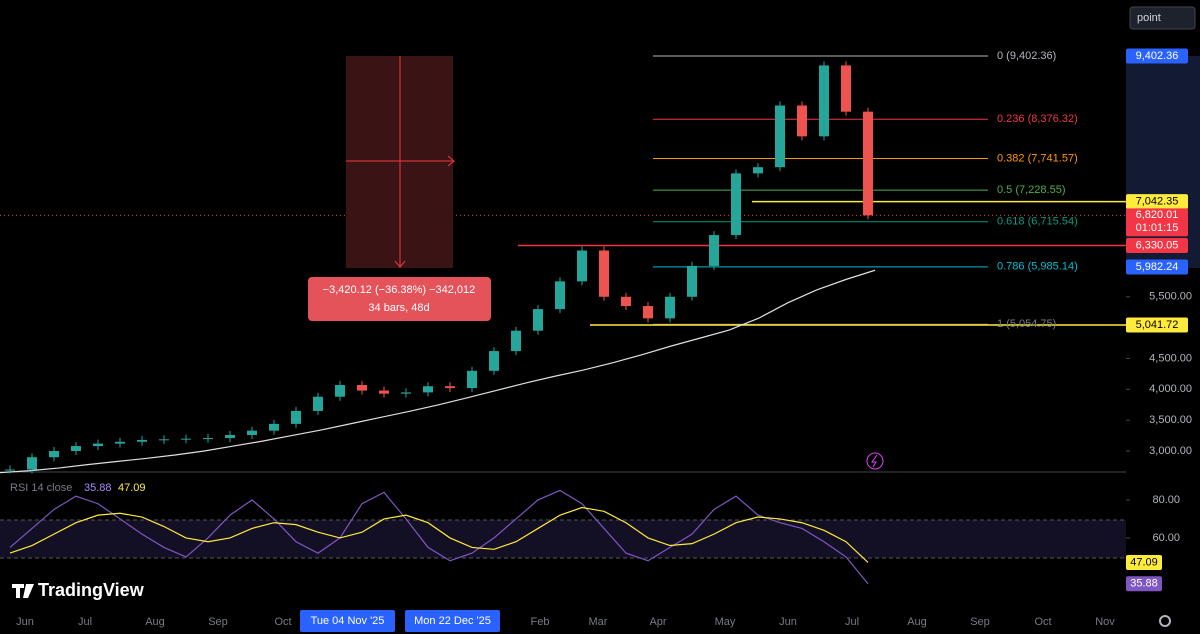 This screenshot has width=1200, height=634. What do you see at coordinates (725, 622) in the screenshot?
I see `x-tick-label: May` at bounding box center [725, 622].